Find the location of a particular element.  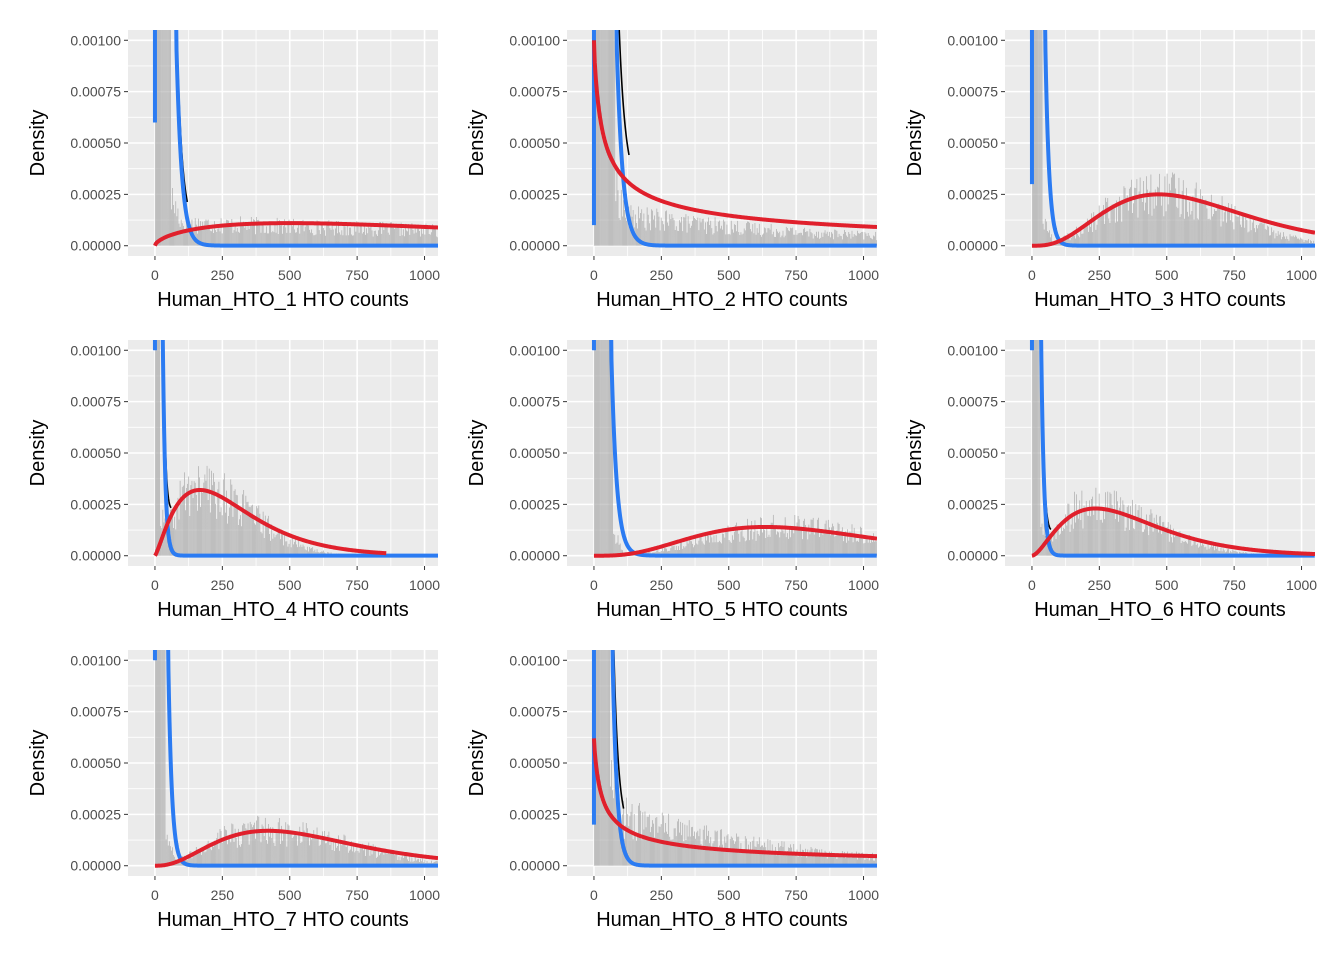

x-axis-title: Human_HTO_4 HTO counts is located at coordinates (283, 610).